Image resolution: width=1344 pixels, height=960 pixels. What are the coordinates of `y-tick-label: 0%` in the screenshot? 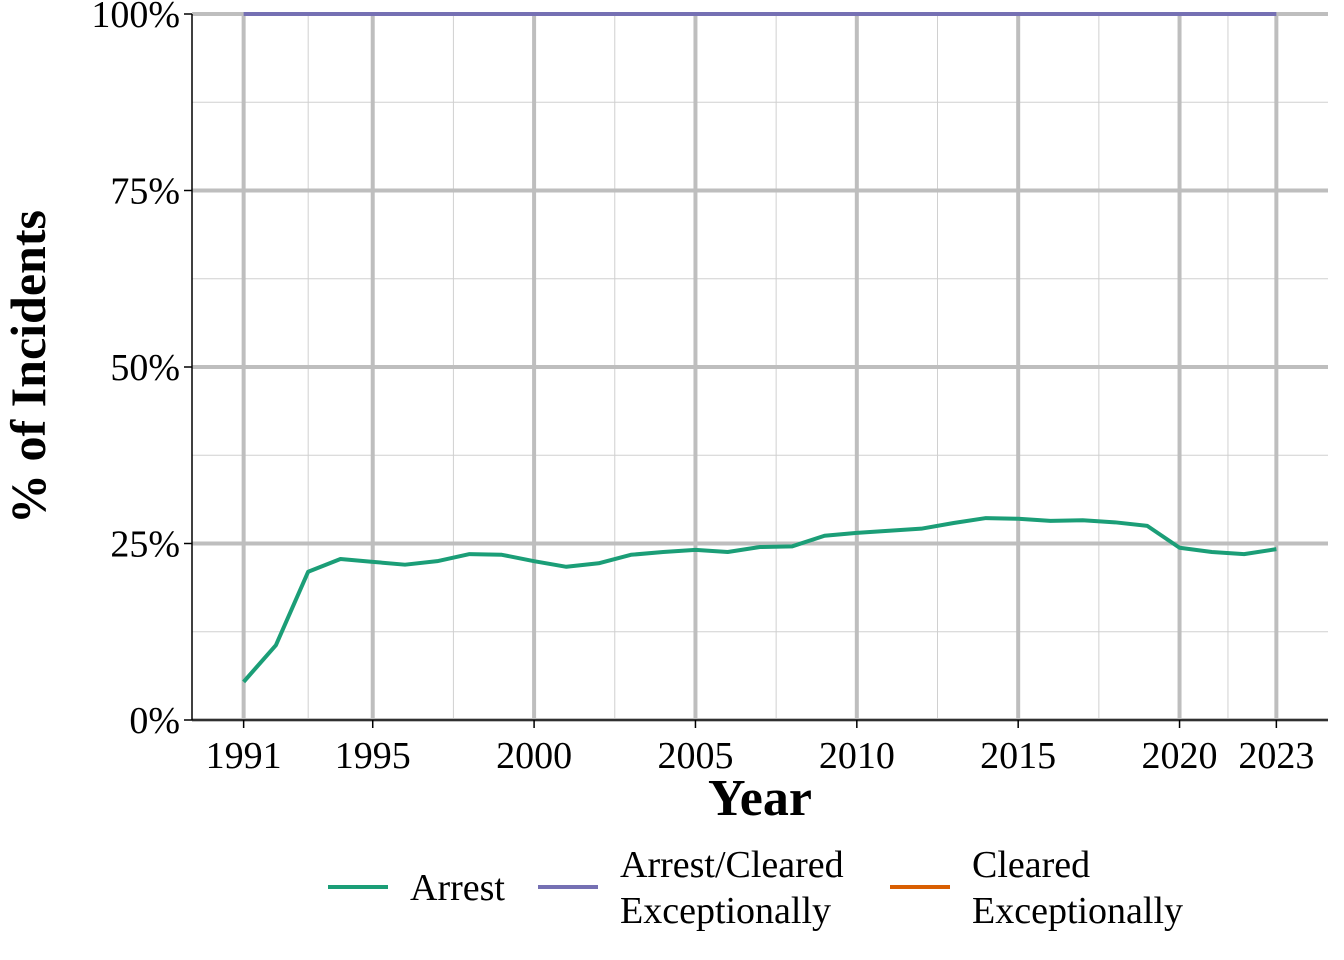 It's located at (154, 721).